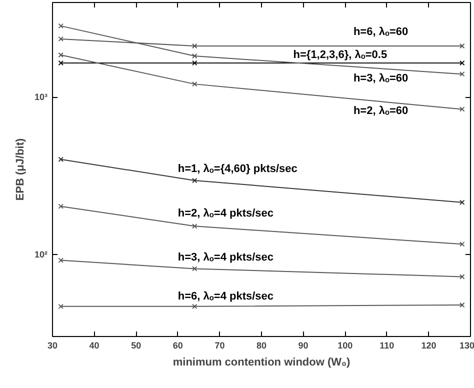 This screenshot has height=388, width=474. What do you see at coordinates (177, 345) in the screenshot?
I see `x-tick-label: 60` at bounding box center [177, 345].